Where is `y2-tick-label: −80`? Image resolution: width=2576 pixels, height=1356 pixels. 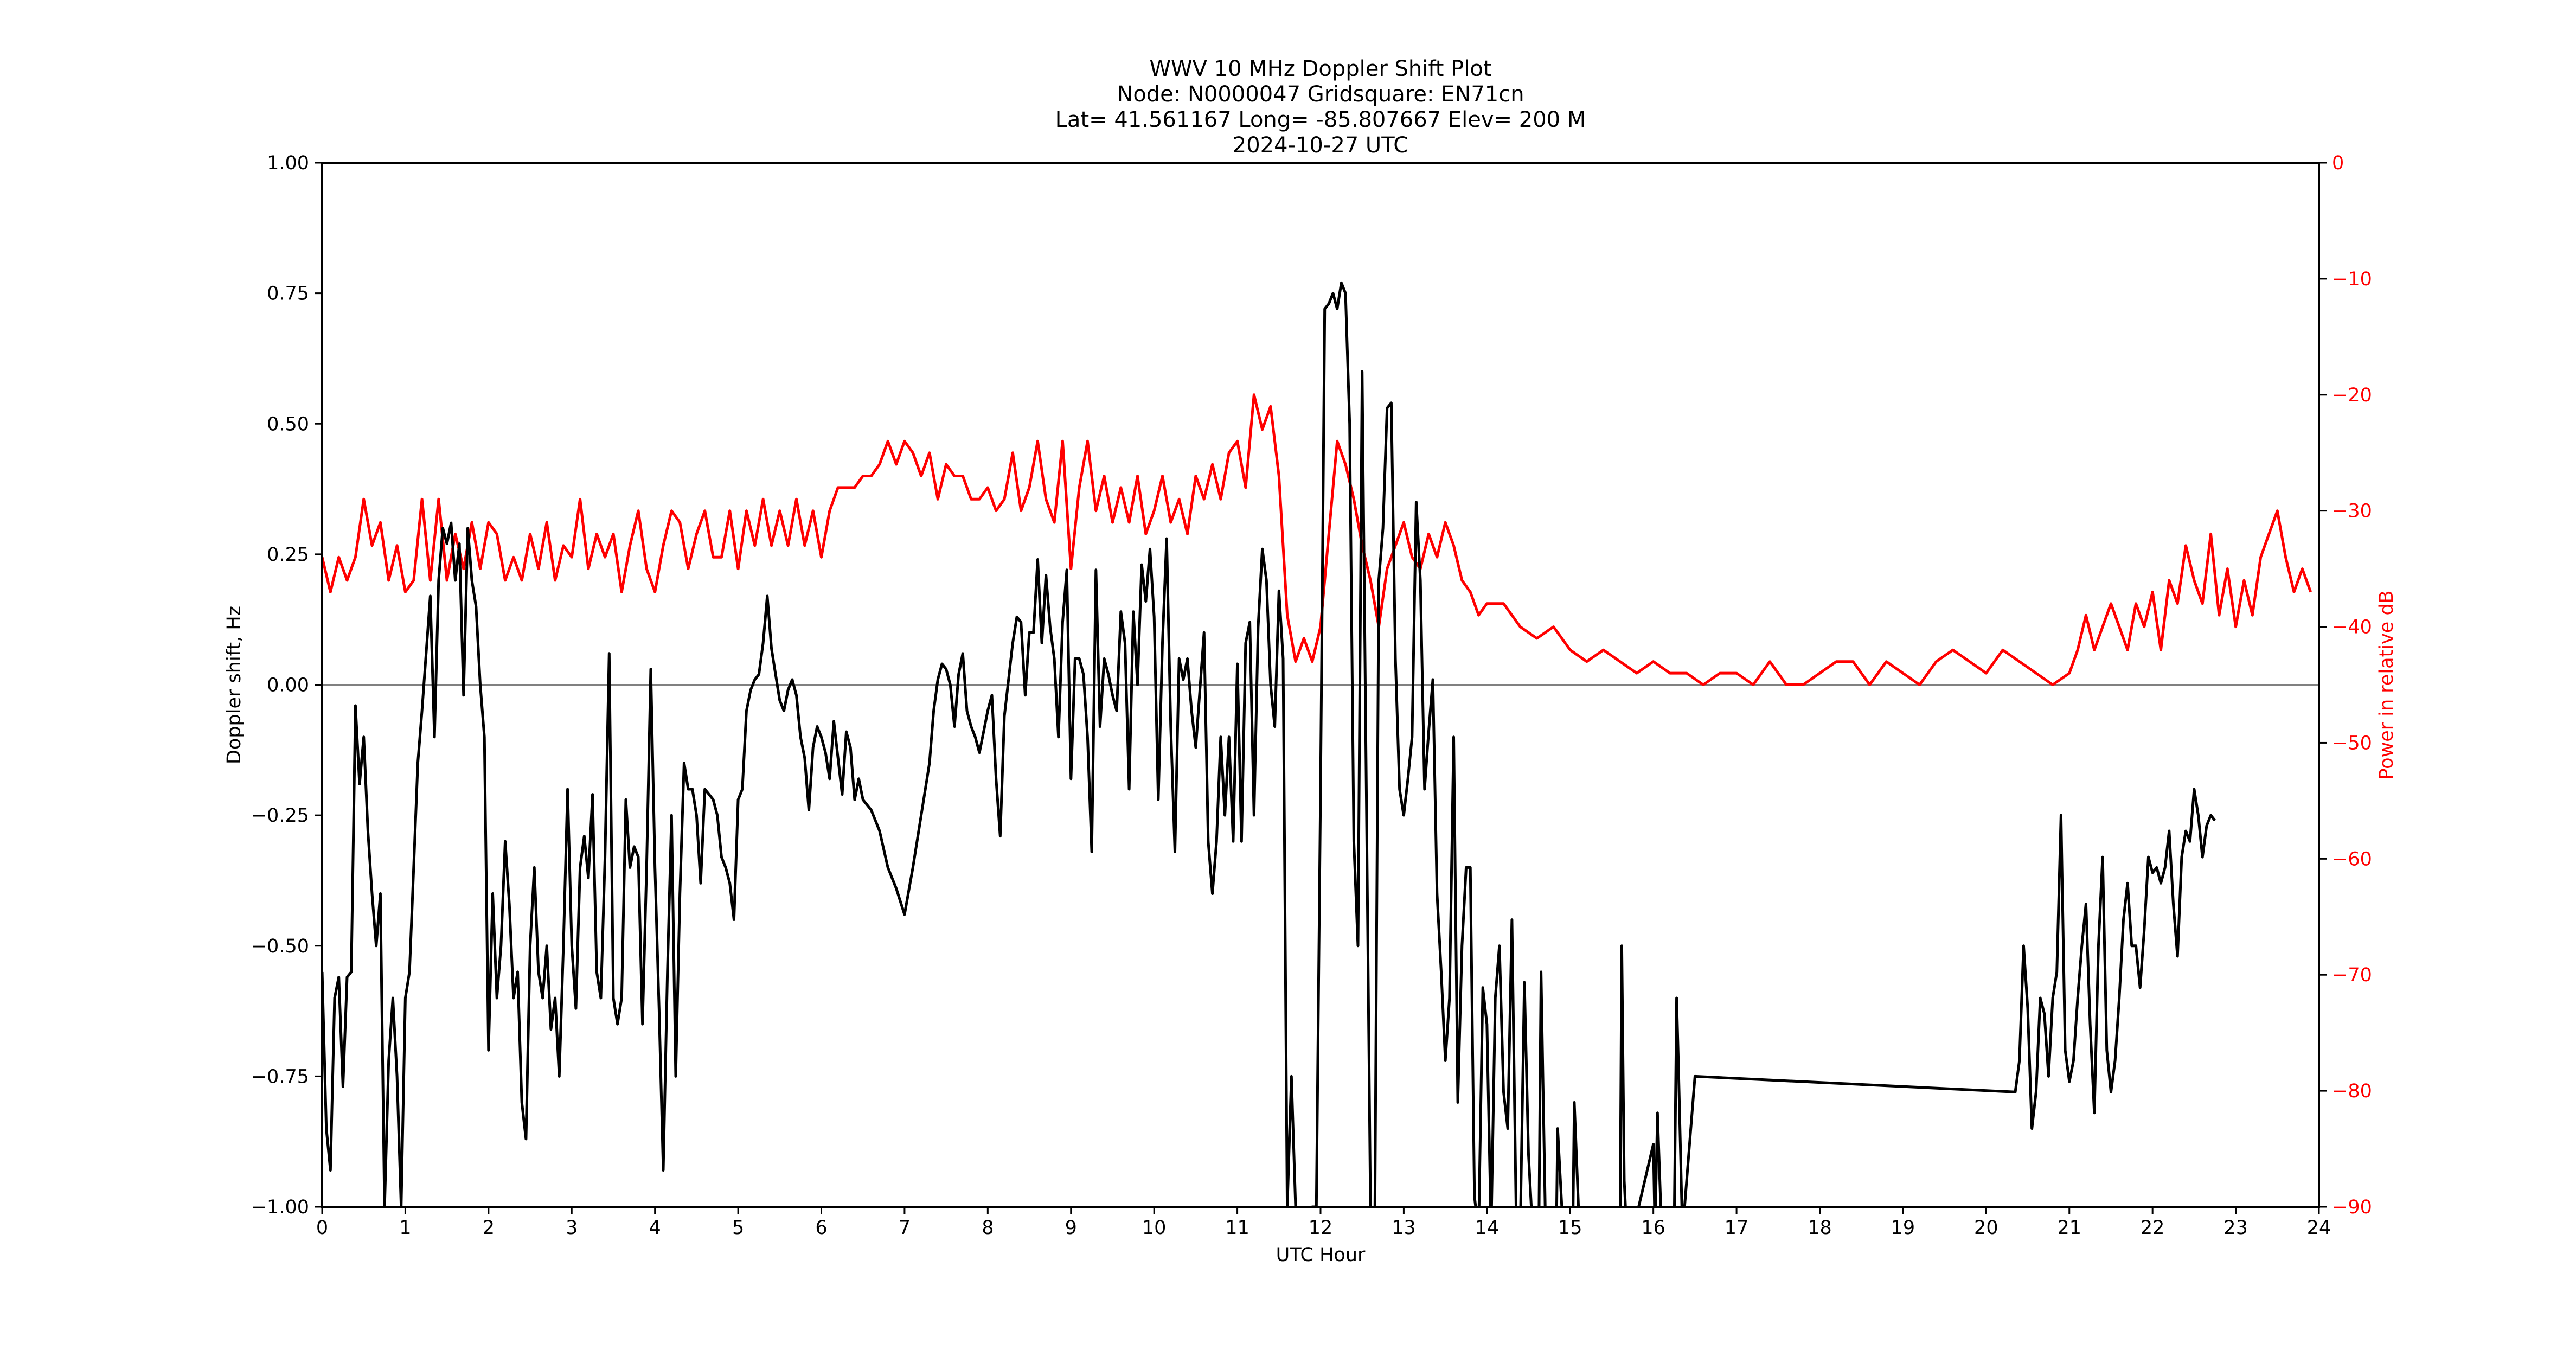 y2-tick-label: −80 is located at coordinates (2352, 1091).